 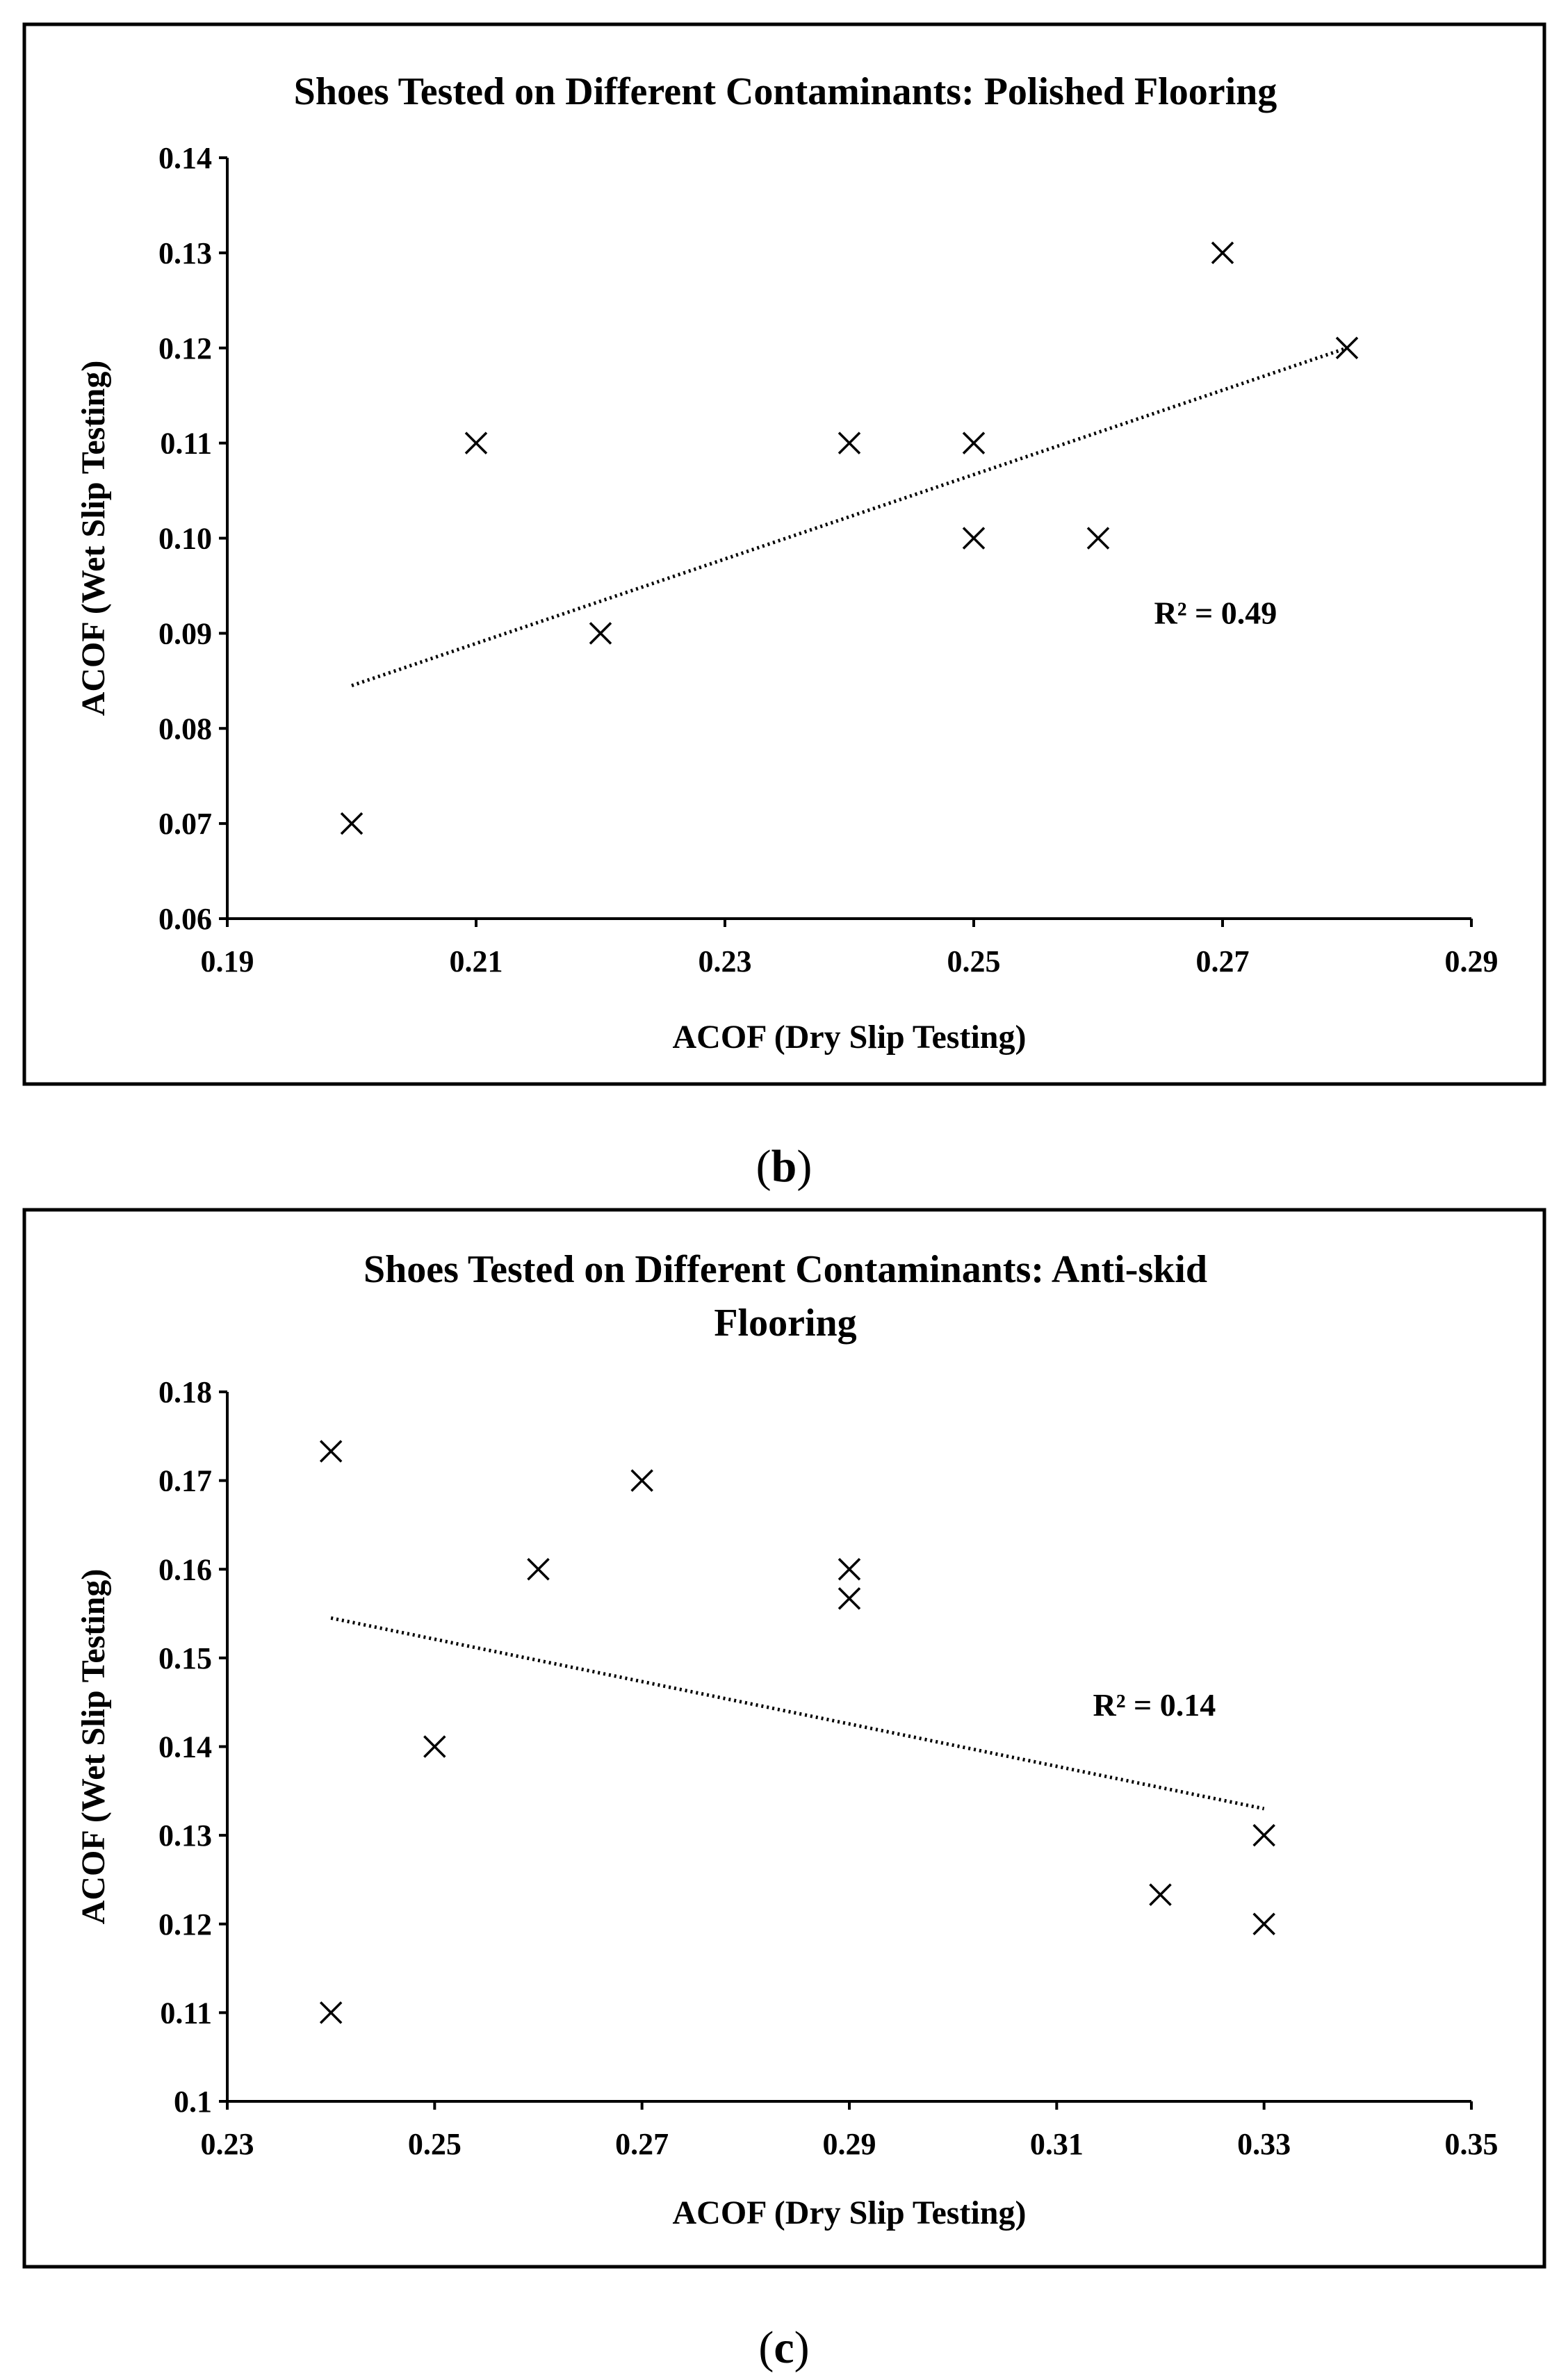 I want to click on y-tick-label: 0.17, so click(x=185, y=1481).